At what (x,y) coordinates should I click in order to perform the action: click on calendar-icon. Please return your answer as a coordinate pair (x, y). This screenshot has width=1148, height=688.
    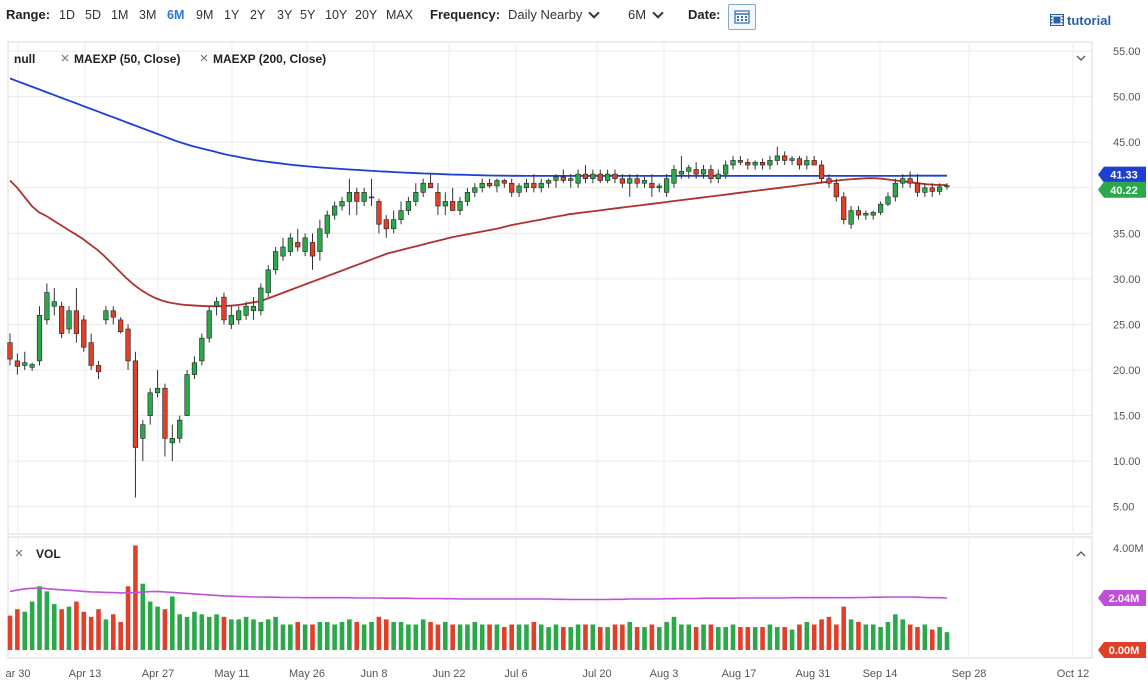
    Looking at the image, I should click on (742, 17).